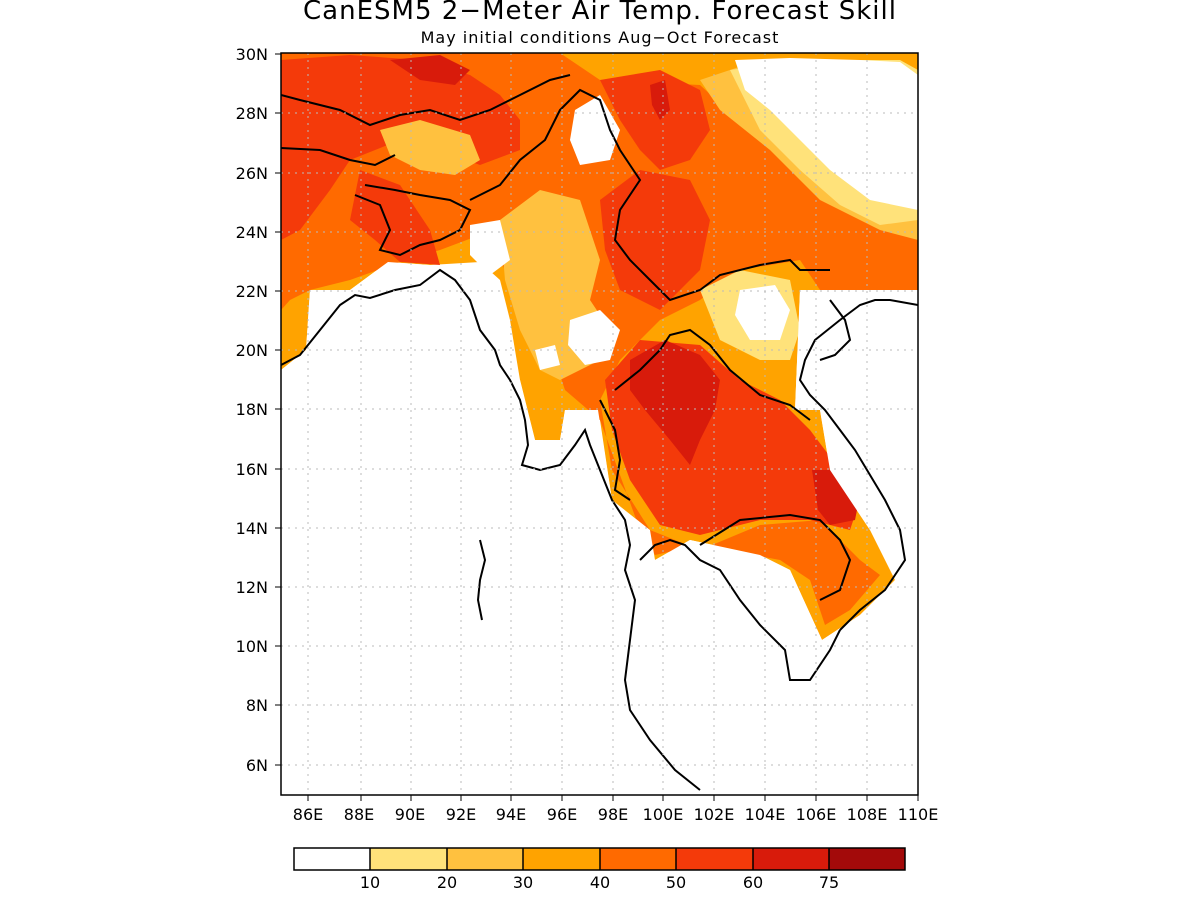 This screenshot has width=1200, height=900. What do you see at coordinates (816, 814) in the screenshot?
I see `lon-label: 106E` at bounding box center [816, 814].